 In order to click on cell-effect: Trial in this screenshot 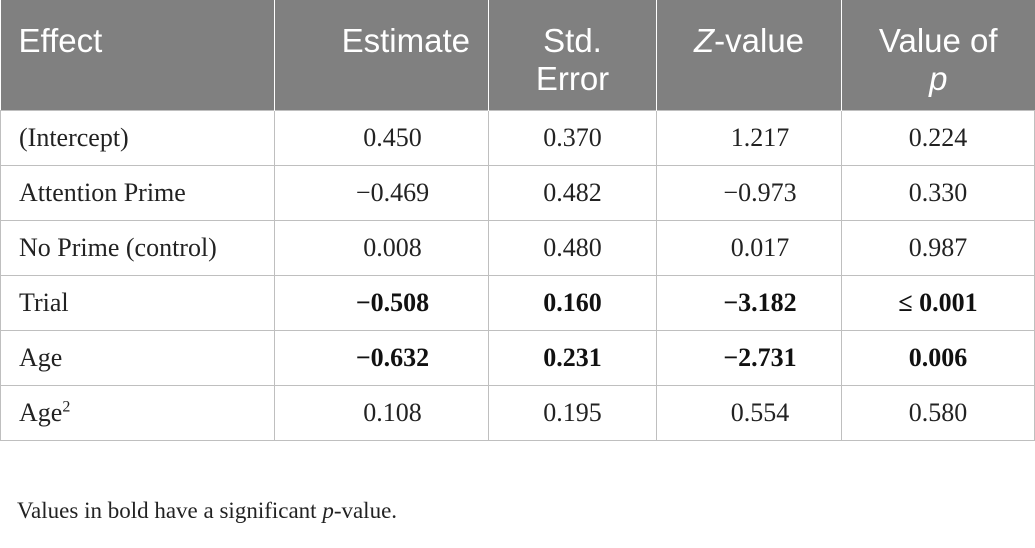, I will do `click(137, 302)`.